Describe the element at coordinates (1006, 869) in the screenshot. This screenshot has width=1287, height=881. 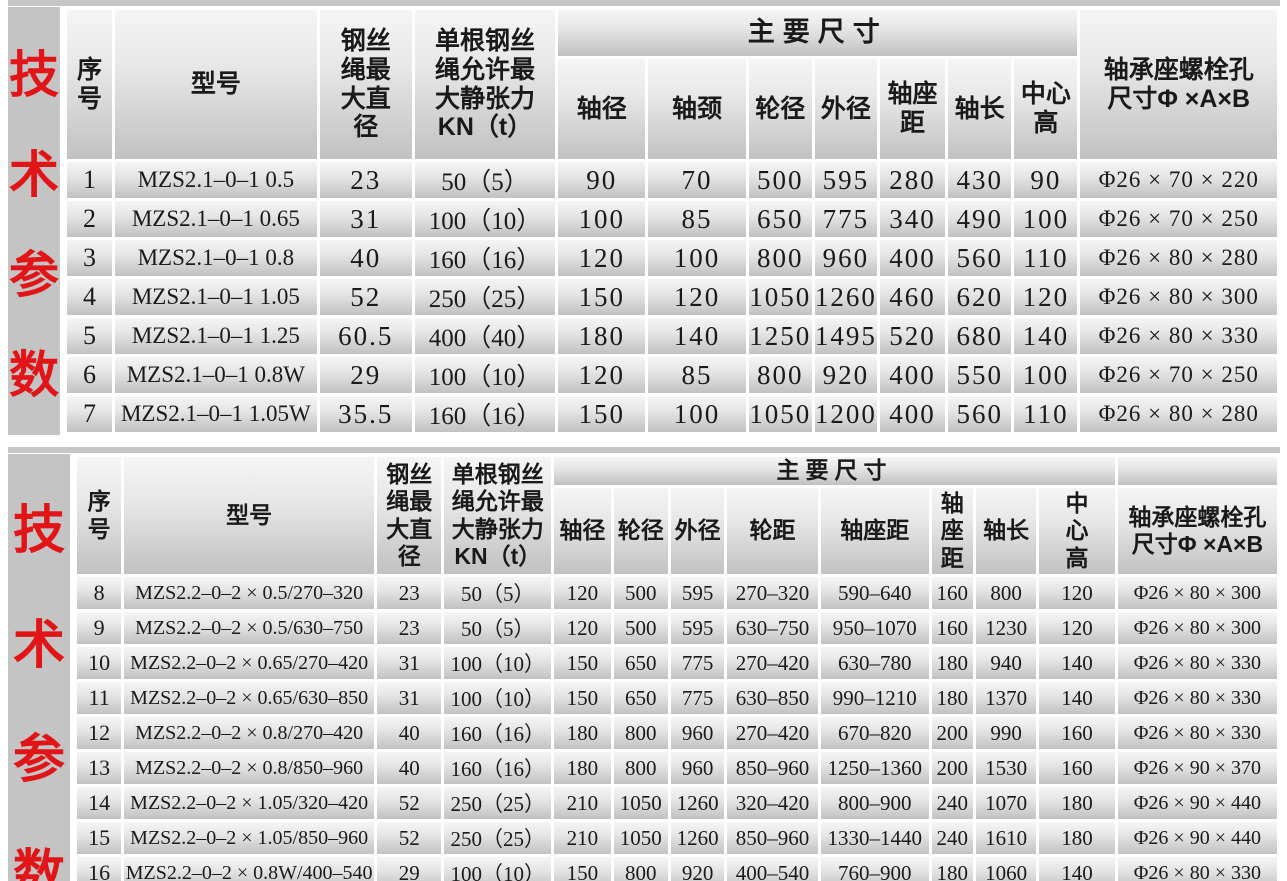
I see `cell-d: 1060` at that location.